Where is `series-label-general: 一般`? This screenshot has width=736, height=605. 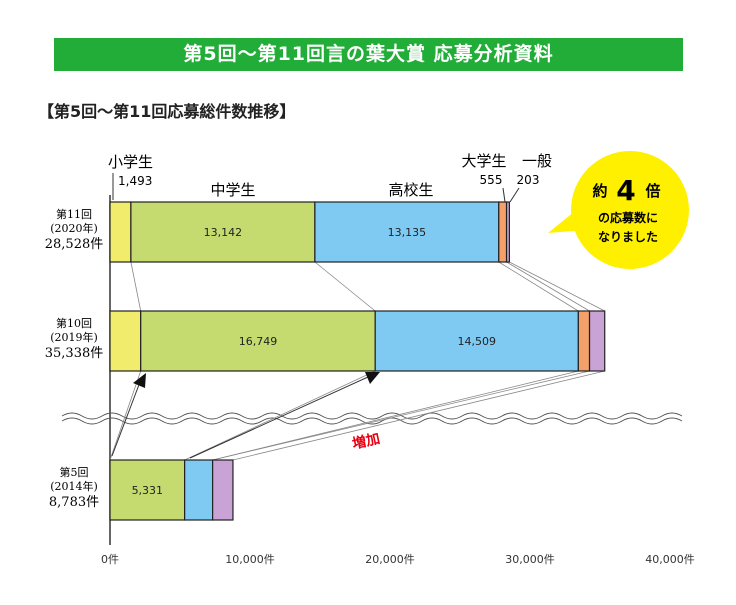 series-label-general: 一般 is located at coordinates (537, 161).